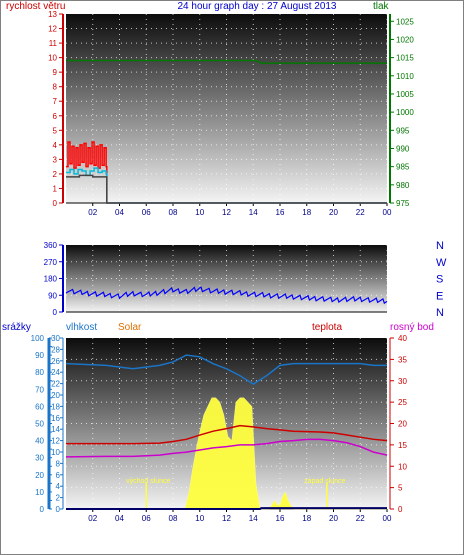  What do you see at coordinates (55, 72) in the screenshot?
I see `wind-tick-label: 9` at bounding box center [55, 72].